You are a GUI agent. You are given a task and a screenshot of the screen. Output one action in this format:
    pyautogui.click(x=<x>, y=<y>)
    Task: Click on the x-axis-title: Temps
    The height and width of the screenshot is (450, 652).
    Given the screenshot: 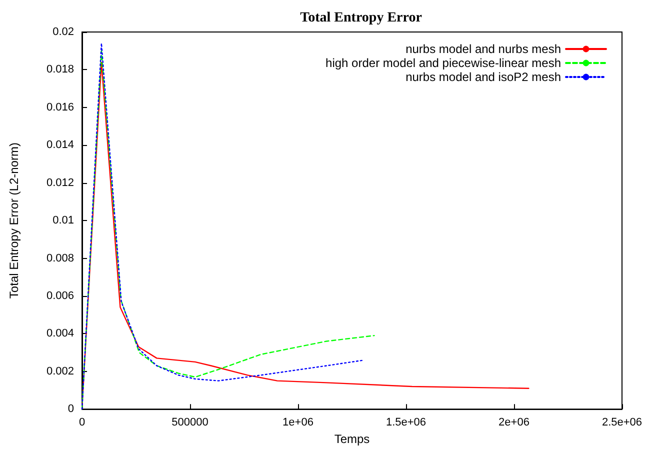 What is the action you would take?
    pyautogui.click(x=352, y=439)
    